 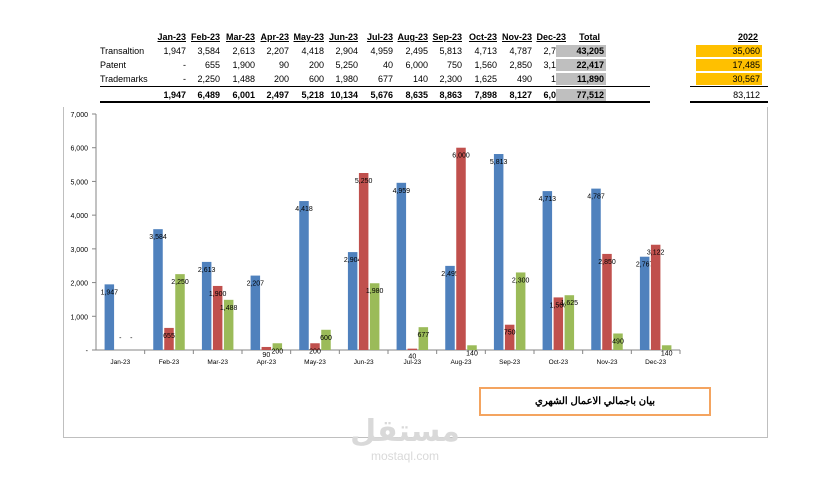 What do you see at coordinates (559, 362) in the screenshot?
I see `x-tick-label: Oct-23` at bounding box center [559, 362].